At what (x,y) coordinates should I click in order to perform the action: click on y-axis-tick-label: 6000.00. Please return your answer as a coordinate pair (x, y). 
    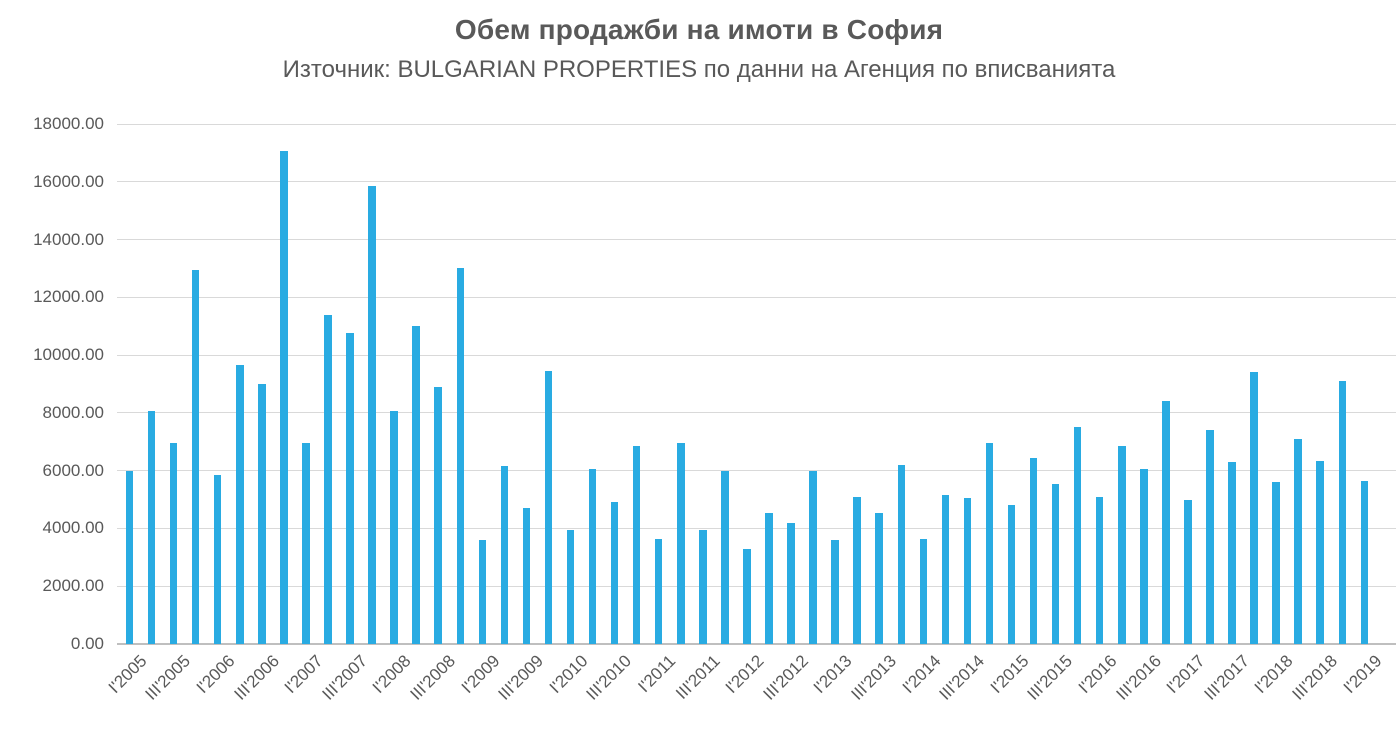
    Looking at the image, I should click on (73, 470).